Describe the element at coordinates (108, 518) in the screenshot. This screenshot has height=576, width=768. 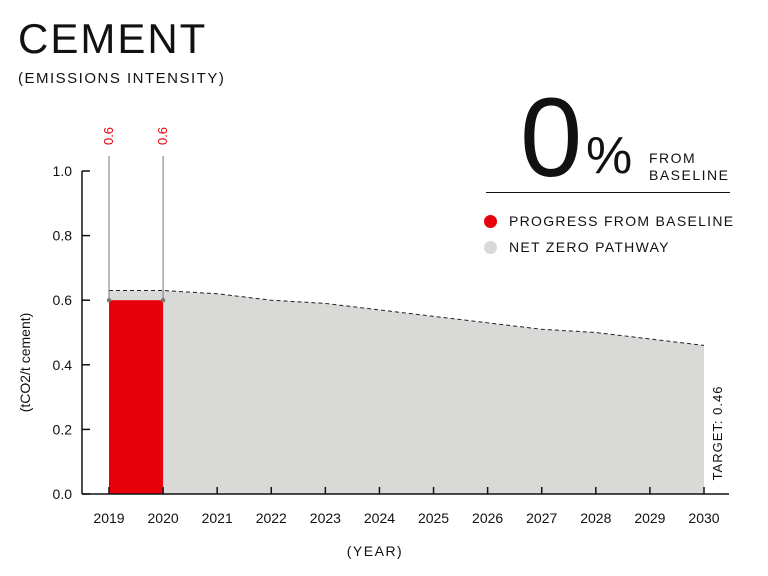
I see `x-tick-label: 2019` at that location.